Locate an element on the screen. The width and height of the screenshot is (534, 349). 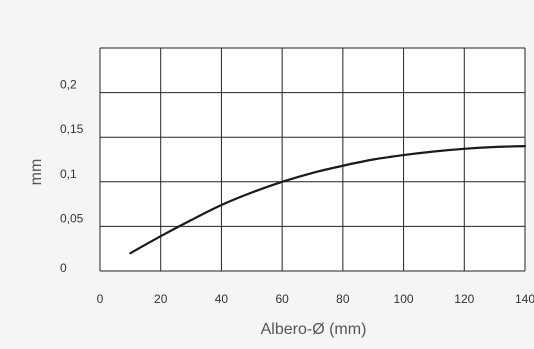
x-axis-label: Albero-Ø (mm) is located at coordinates (314, 329).